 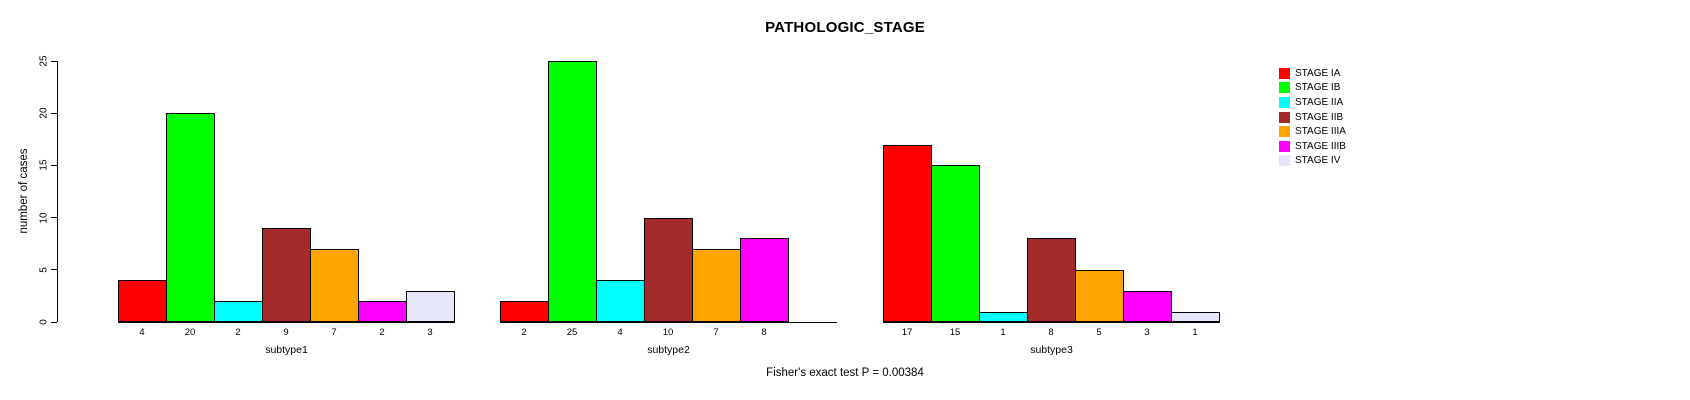 What do you see at coordinates (44, 165) in the screenshot?
I see `y-axis-tick-label: 15` at bounding box center [44, 165].